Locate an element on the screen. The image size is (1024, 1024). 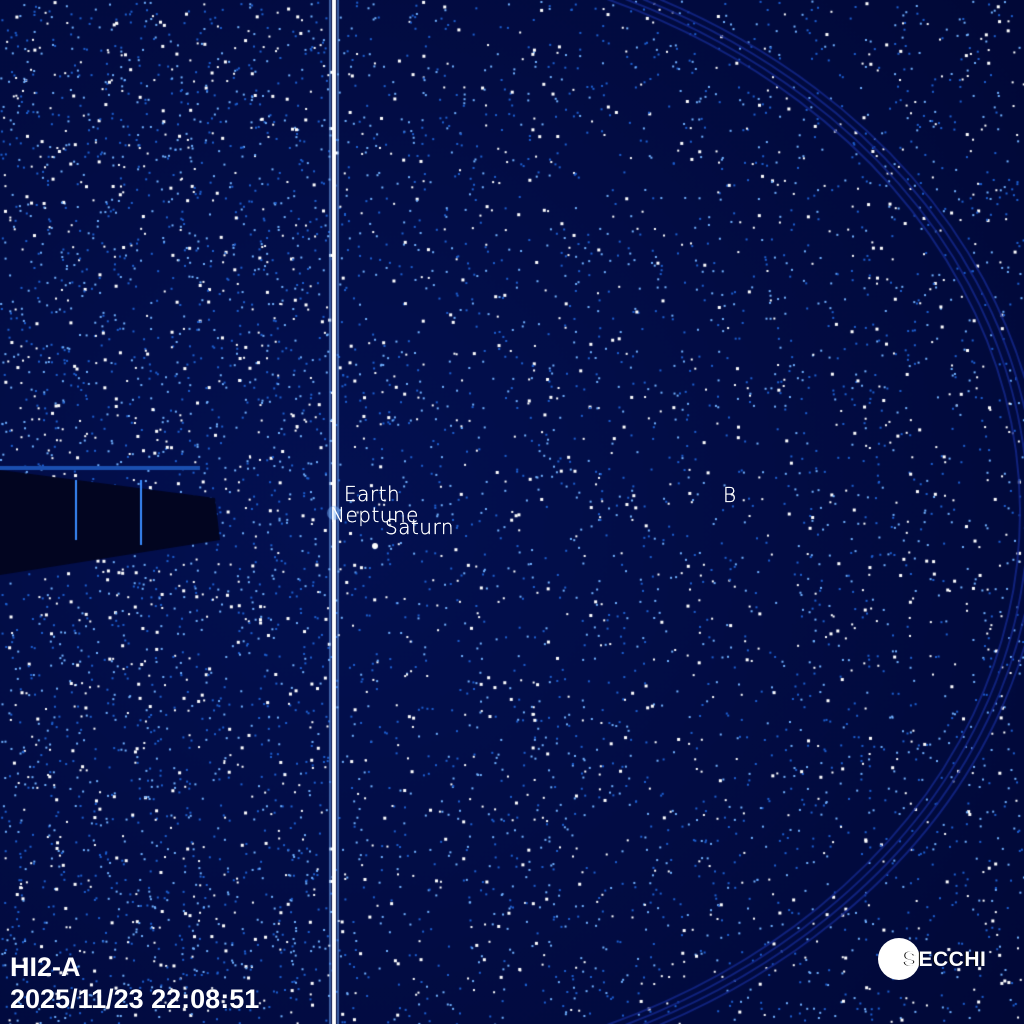
timestamp-label: 2025/11/23 22:08:51 is located at coordinates (135, 999).